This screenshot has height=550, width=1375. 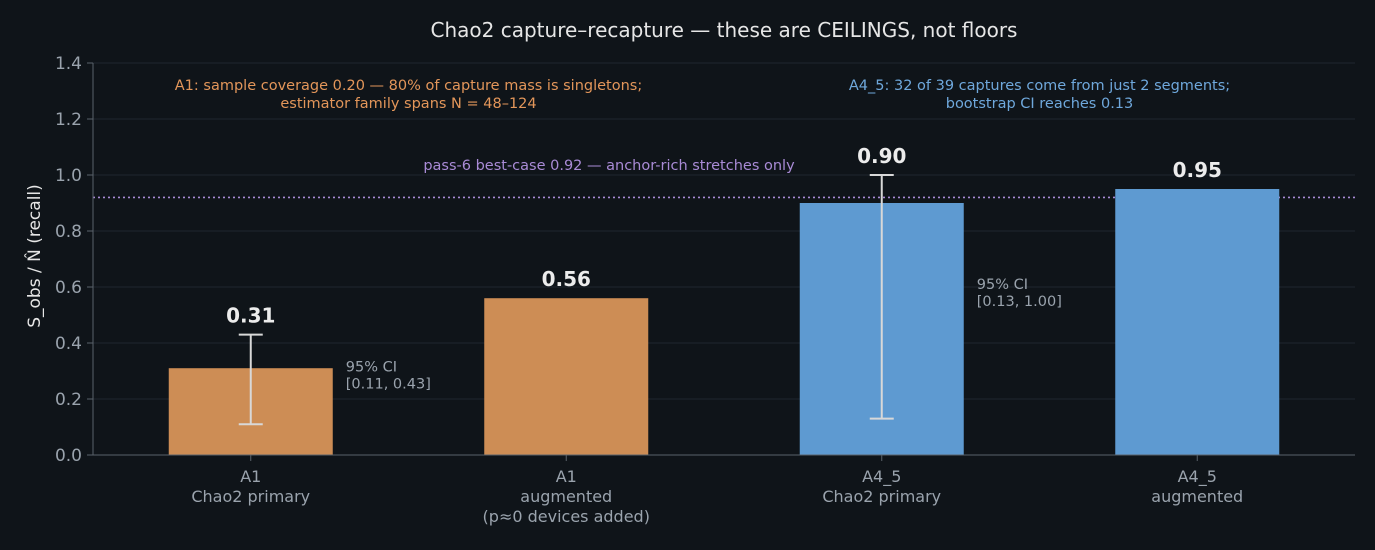 What do you see at coordinates (74, 260) in the screenshot?
I see `y-ticks: 0.0 0.2 0.4 0.6 0.8 1.0 1.2 1.4` at bounding box center [74, 260].